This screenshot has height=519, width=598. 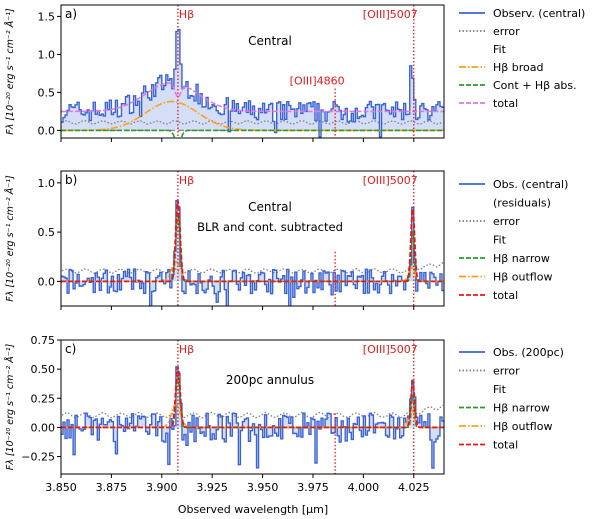 What do you see at coordinates (270, 227) in the screenshot?
I see `panel-annotation-2: BLR and cont. subtracted` at bounding box center [270, 227].